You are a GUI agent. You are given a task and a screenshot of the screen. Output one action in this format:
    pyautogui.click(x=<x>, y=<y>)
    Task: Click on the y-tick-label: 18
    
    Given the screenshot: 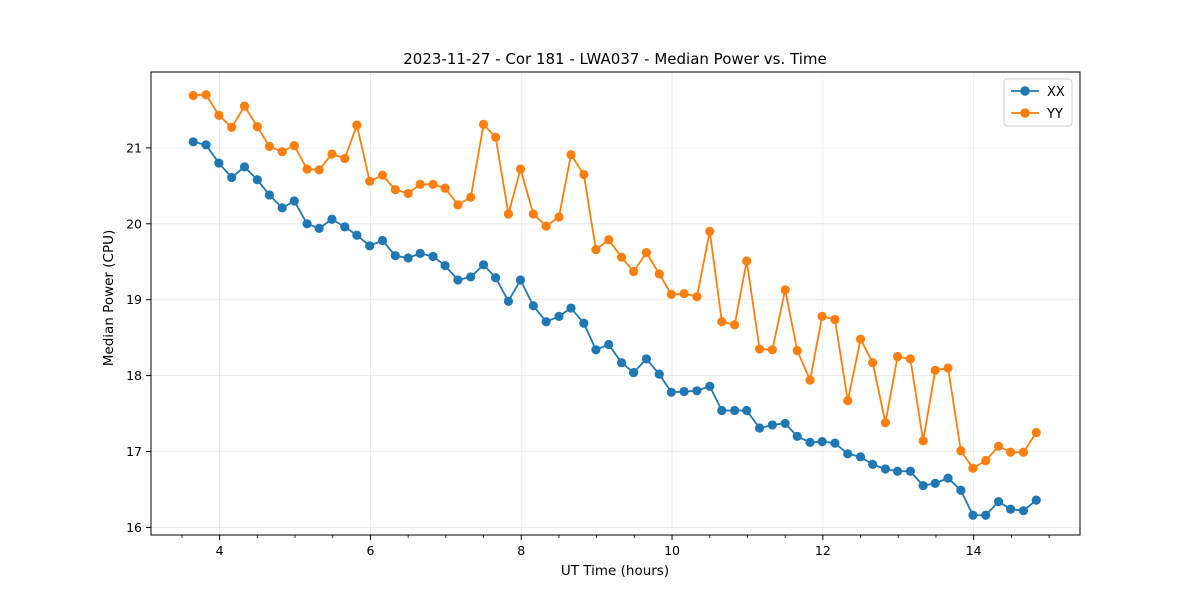 What is the action you would take?
    pyautogui.click(x=134, y=375)
    